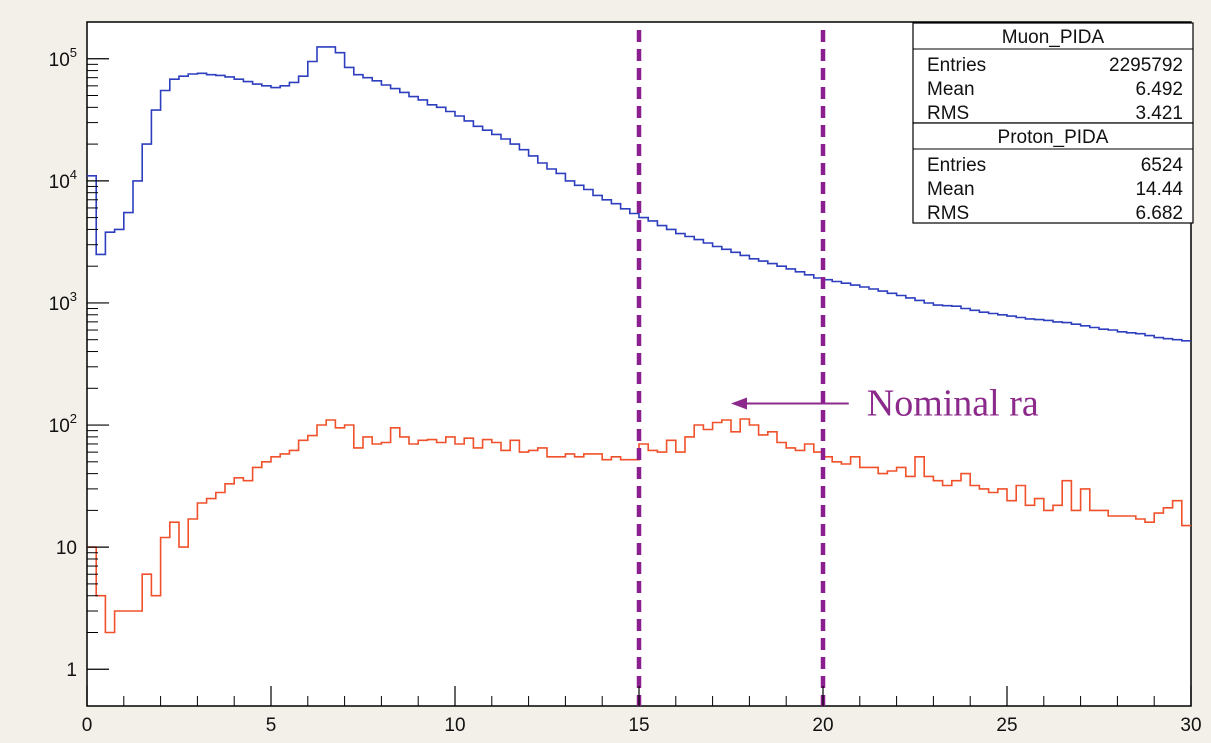 The image size is (1211, 743). I want to click on y-tick-label: 10⁵, so click(63, 58).